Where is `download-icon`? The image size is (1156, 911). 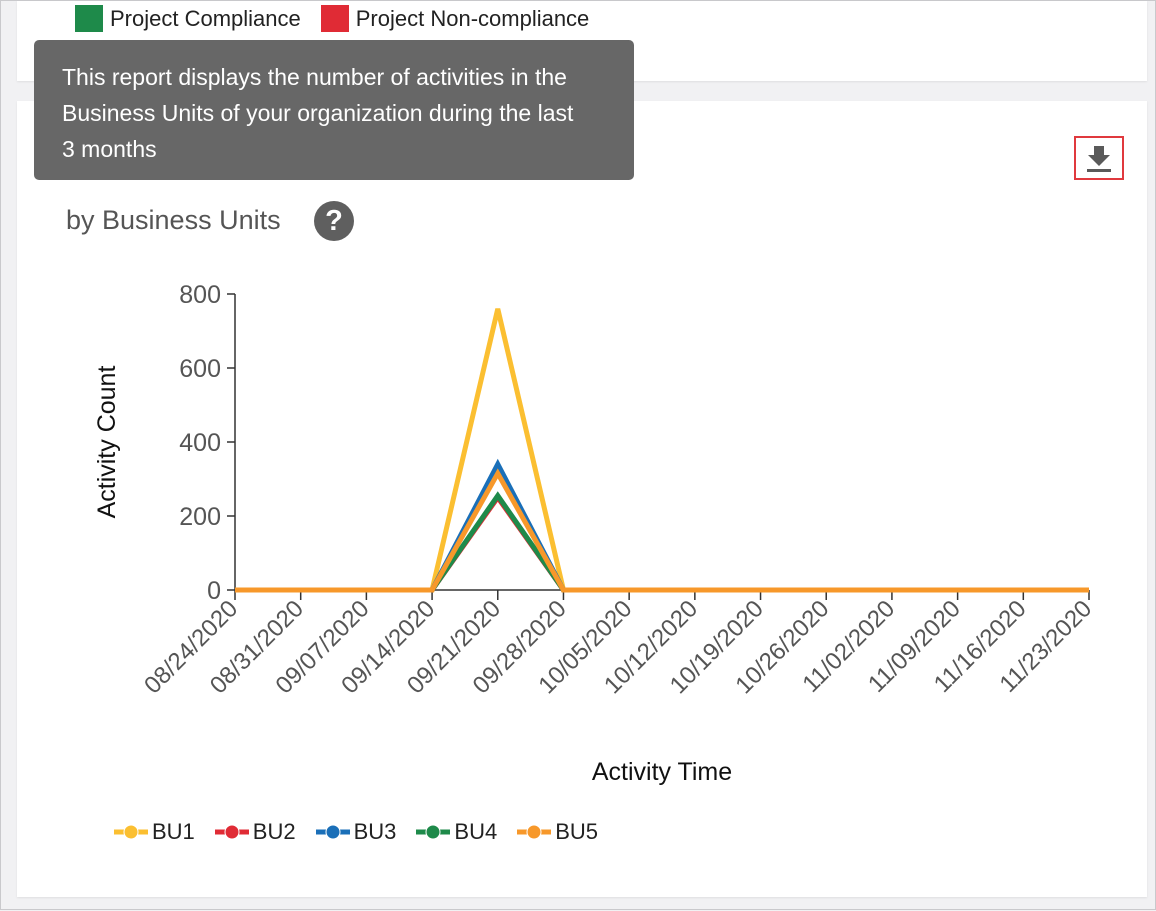 download-icon is located at coordinates (1099, 159).